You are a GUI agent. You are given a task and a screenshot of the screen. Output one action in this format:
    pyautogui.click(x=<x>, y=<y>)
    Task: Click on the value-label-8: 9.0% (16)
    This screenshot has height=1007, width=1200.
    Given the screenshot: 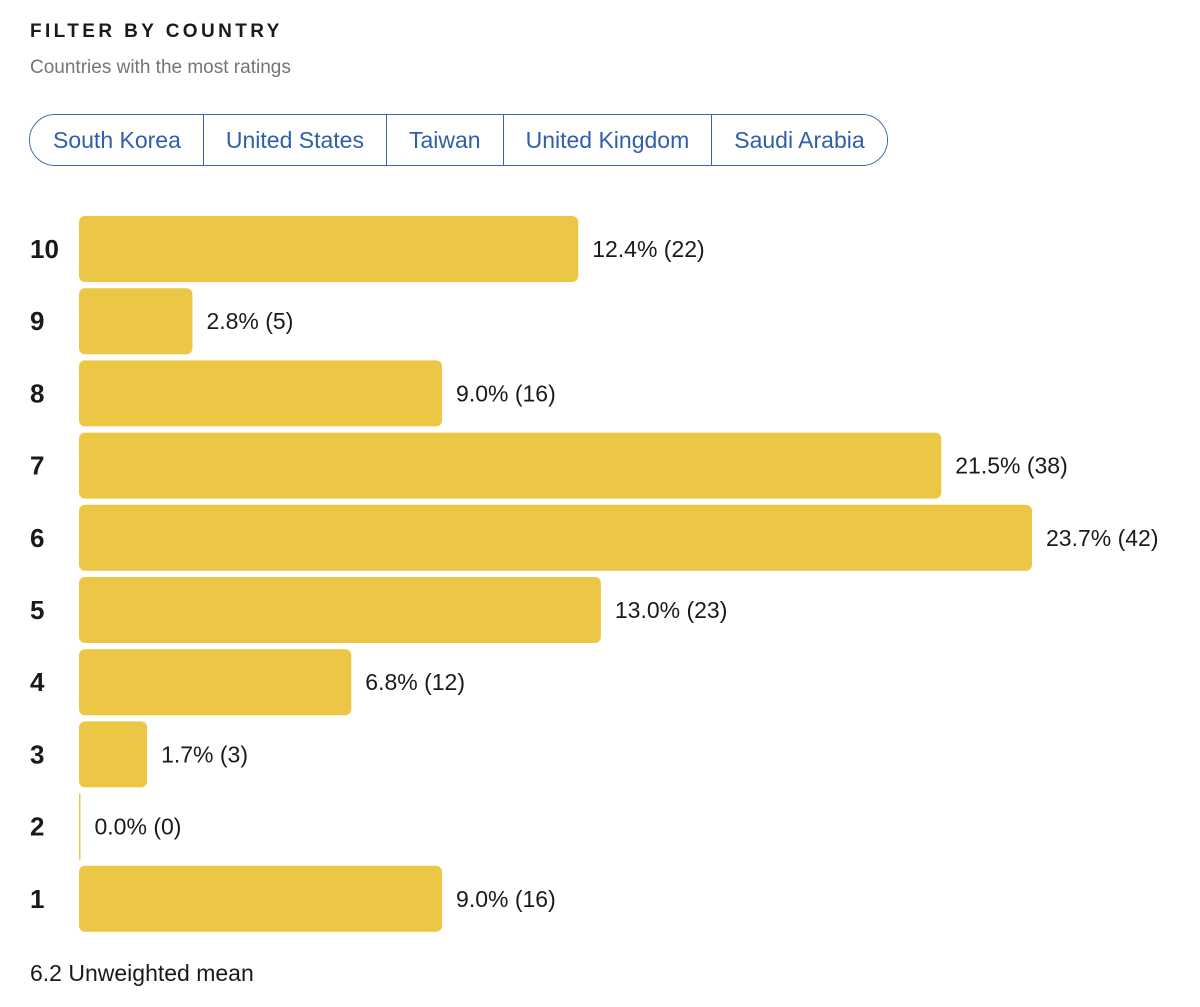 What is the action you would take?
    pyautogui.click(x=506, y=393)
    